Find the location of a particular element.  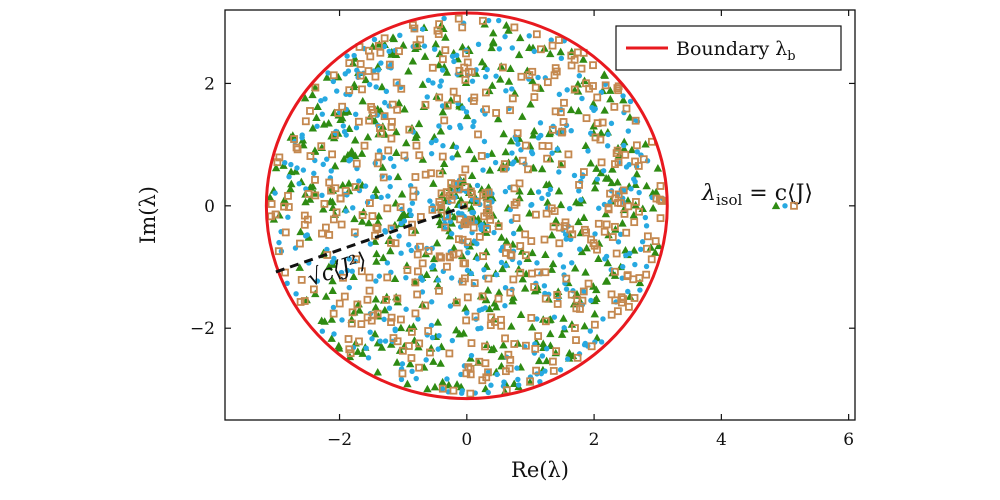

radius-dashed-line is located at coordinates (371, 239).